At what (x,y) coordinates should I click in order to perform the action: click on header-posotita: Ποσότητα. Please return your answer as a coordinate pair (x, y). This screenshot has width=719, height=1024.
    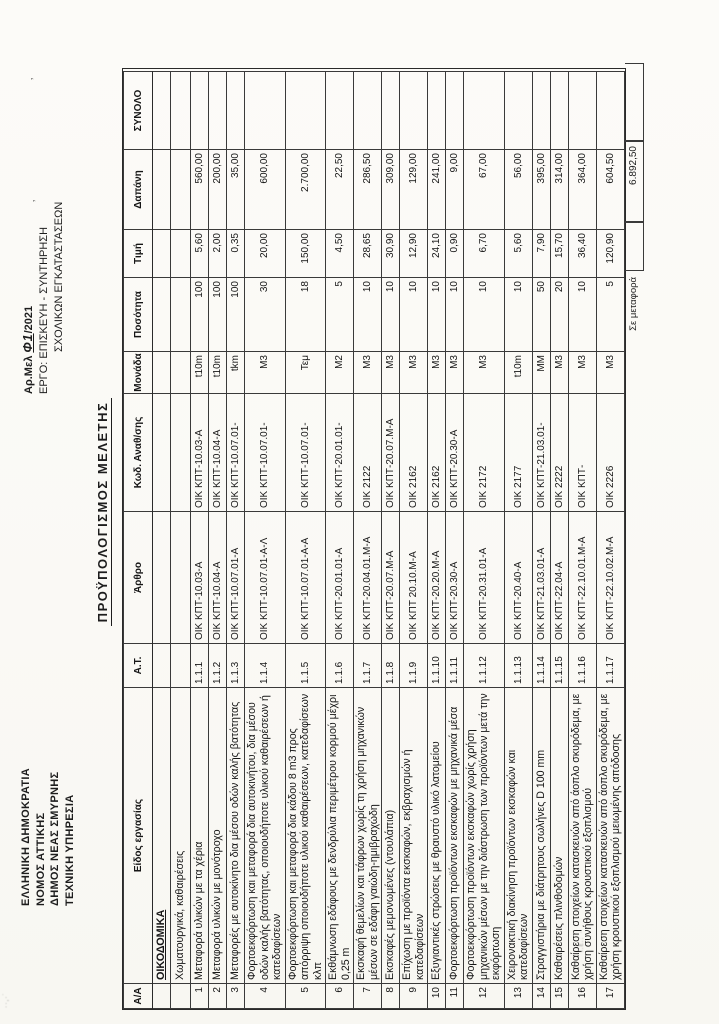
    Looking at the image, I should click on (138, 314).